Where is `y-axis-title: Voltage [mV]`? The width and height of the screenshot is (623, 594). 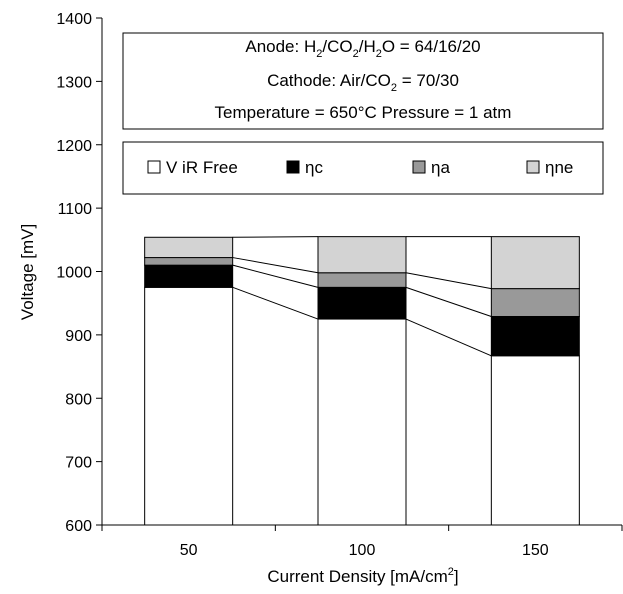
y-axis-title: Voltage [mV] is located at coordinates (27, 272).